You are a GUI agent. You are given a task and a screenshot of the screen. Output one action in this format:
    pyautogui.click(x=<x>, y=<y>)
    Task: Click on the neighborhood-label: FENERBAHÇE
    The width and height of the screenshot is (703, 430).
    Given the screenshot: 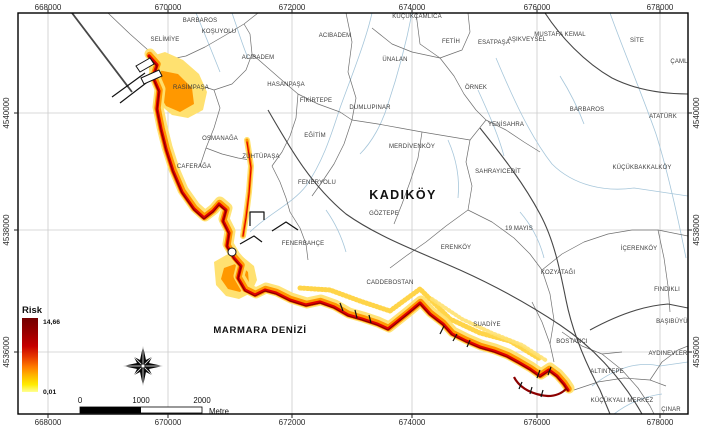 What is the action you would take?
    pyautogui.click(x=303, y=244)
    